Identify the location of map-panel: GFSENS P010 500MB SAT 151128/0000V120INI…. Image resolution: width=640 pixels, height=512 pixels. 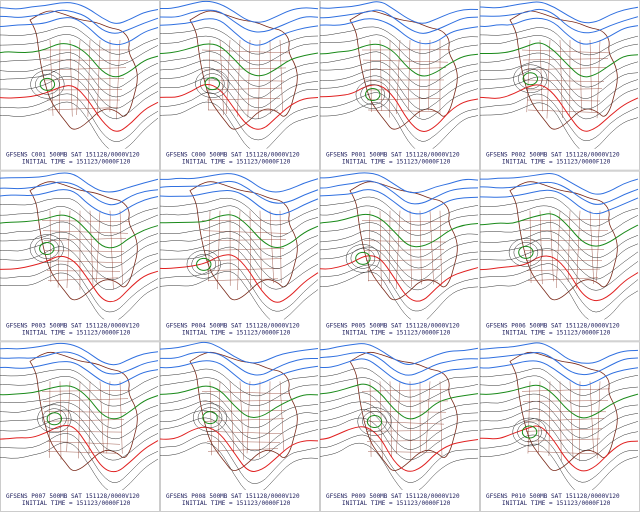
(560, 426).